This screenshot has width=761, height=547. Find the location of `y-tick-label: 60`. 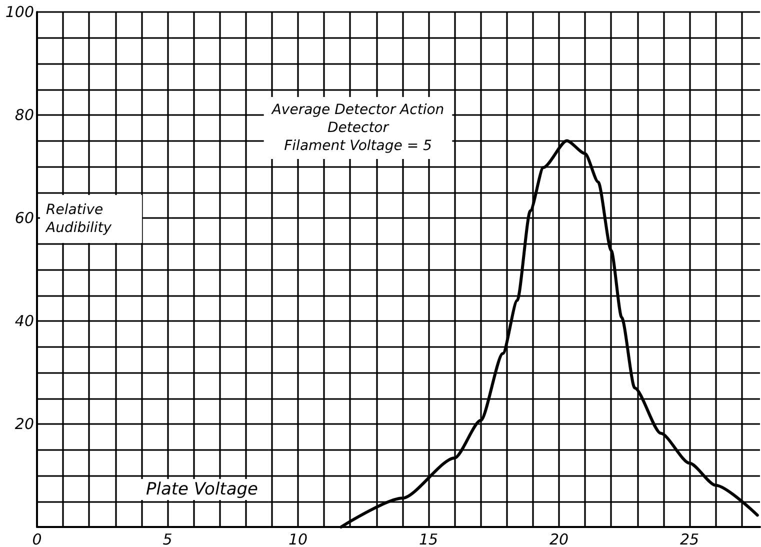

y-tick-label: 60 is located at coordinates (24, 218).